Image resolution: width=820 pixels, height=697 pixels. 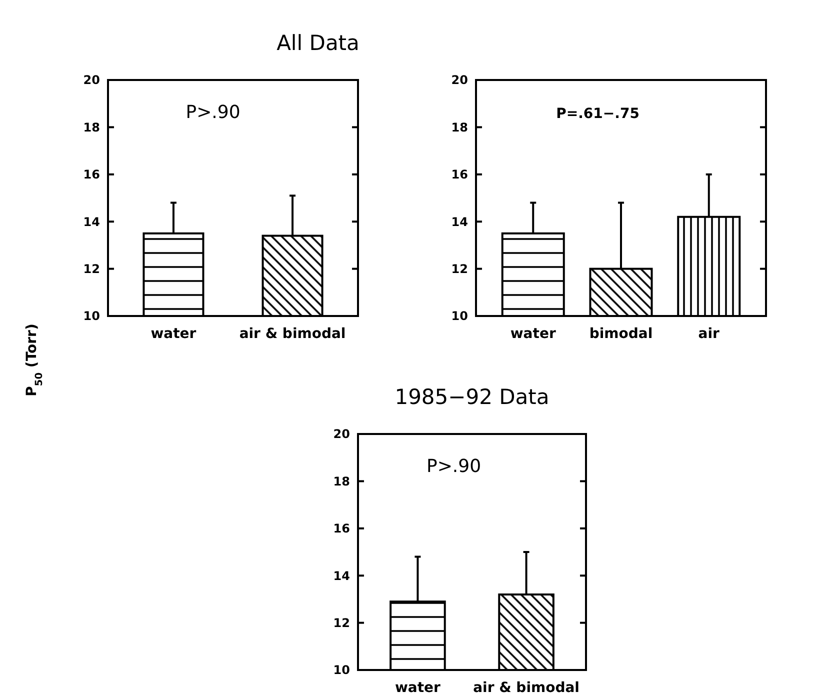 I want to click on x-tick-label: bimodal, so click(x=621, y=334).